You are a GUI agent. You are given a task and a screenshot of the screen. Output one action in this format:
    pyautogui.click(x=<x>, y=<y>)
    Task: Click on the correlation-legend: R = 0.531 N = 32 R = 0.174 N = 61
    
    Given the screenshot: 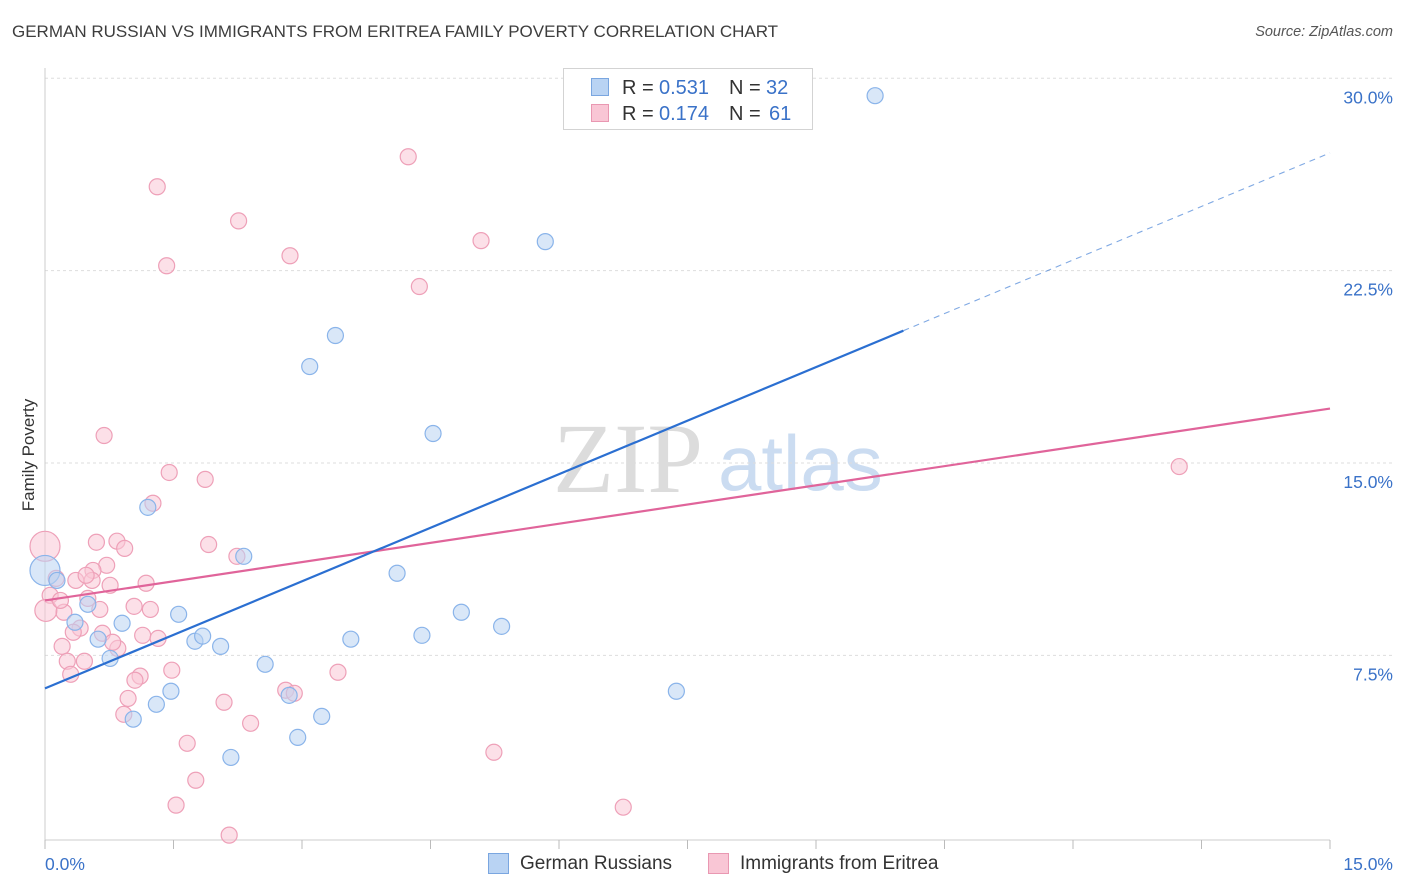 What is the action you would take?
    pyautogui.click(x=688, y=99)
    